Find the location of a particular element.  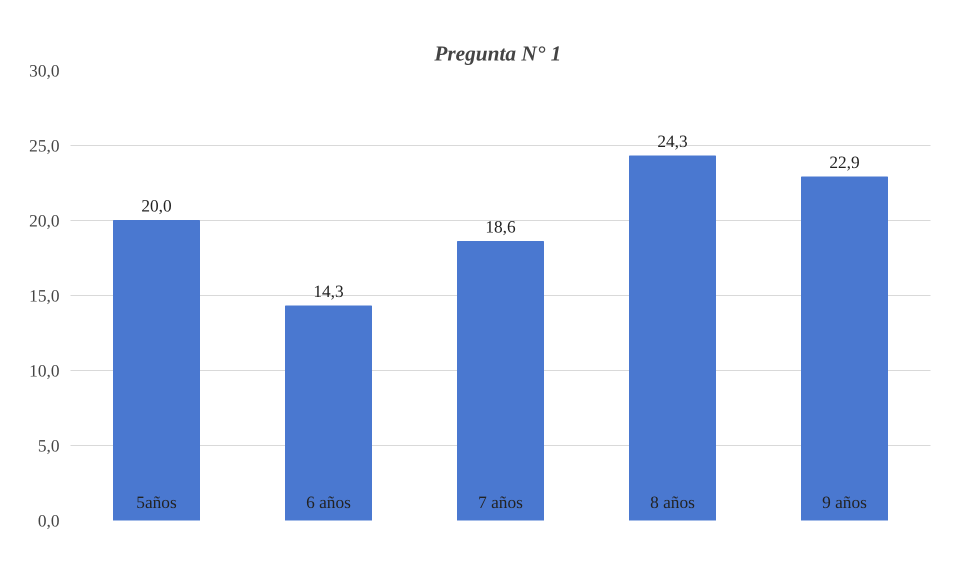

data-label: 20,0 is located at coordinates (156, 206).